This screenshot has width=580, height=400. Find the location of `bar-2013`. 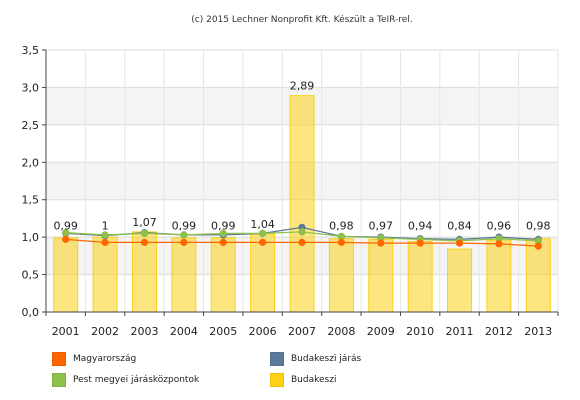

bar-2013 is located at coordinates (538, 275).